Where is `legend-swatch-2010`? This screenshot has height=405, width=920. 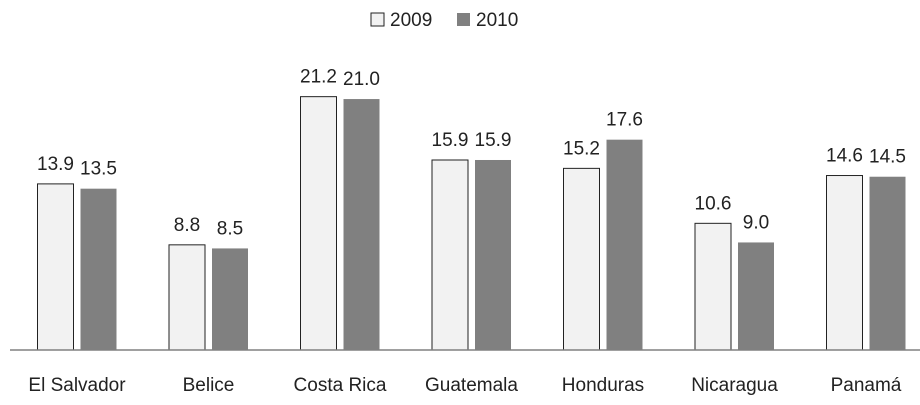 legend-swatch-2010 is located at coordinates (463, 19).